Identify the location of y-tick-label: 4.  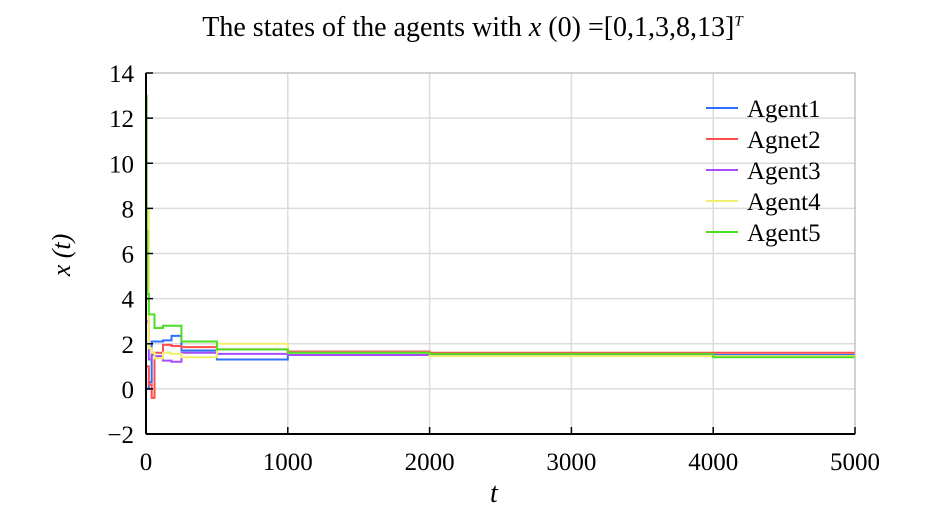
(128, 300).